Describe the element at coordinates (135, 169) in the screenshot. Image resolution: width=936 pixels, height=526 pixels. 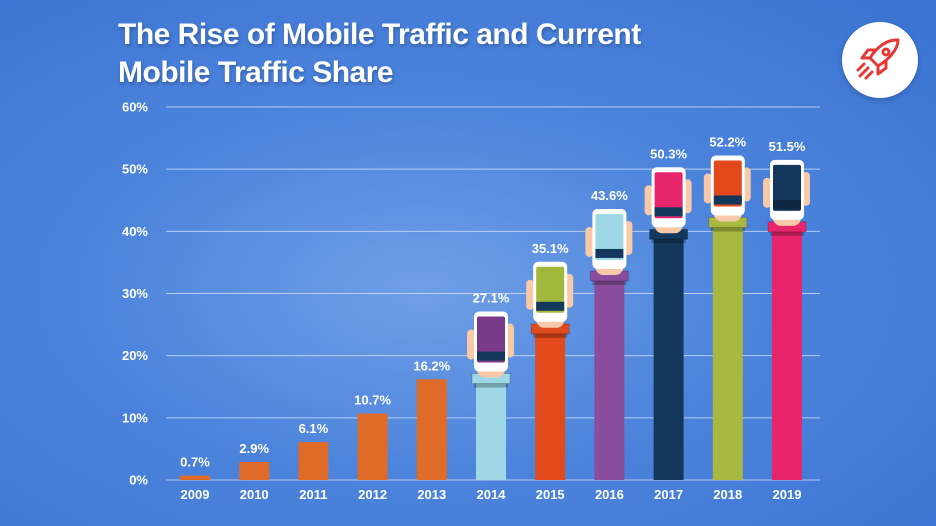
I see `y-tick-label: 50%` at that location.